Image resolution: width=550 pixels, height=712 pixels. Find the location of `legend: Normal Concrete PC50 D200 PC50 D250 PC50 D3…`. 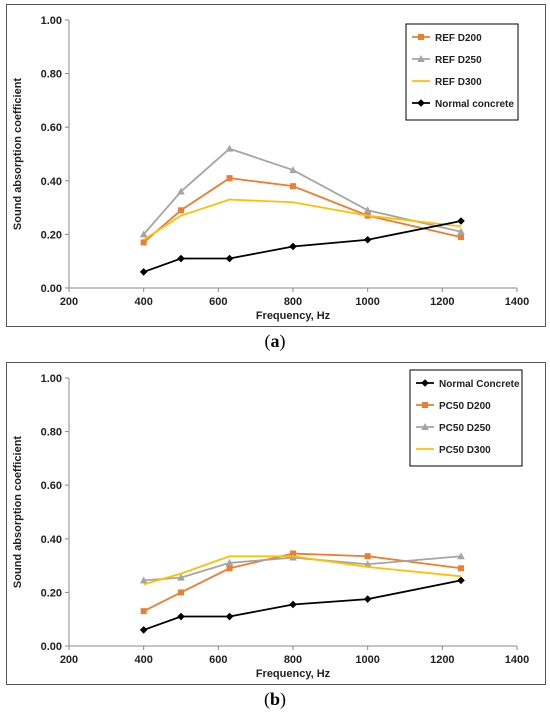

legend: Normal Concrete PC50 D200 PC50 D250 PC50 D3… is located at coordinates (466, 418).